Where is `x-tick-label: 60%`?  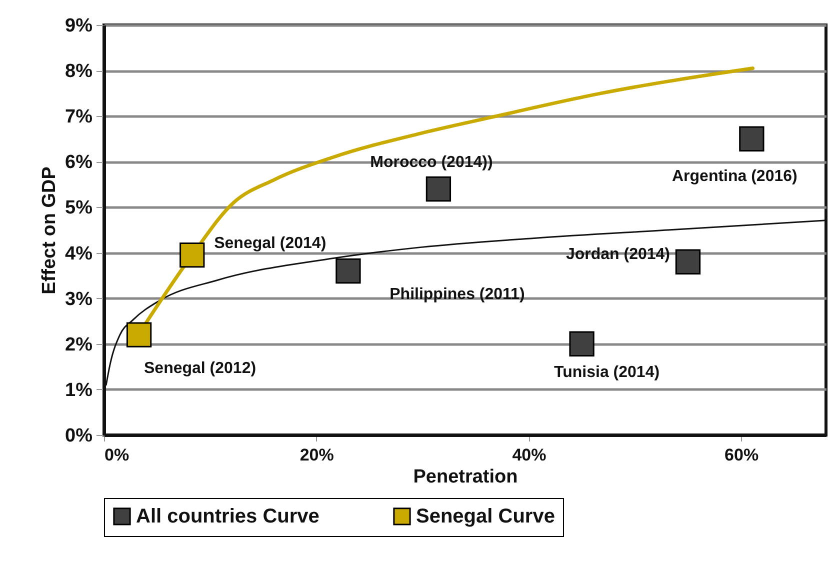 x-tick-label: 60% is located at coordinates (741, 455).